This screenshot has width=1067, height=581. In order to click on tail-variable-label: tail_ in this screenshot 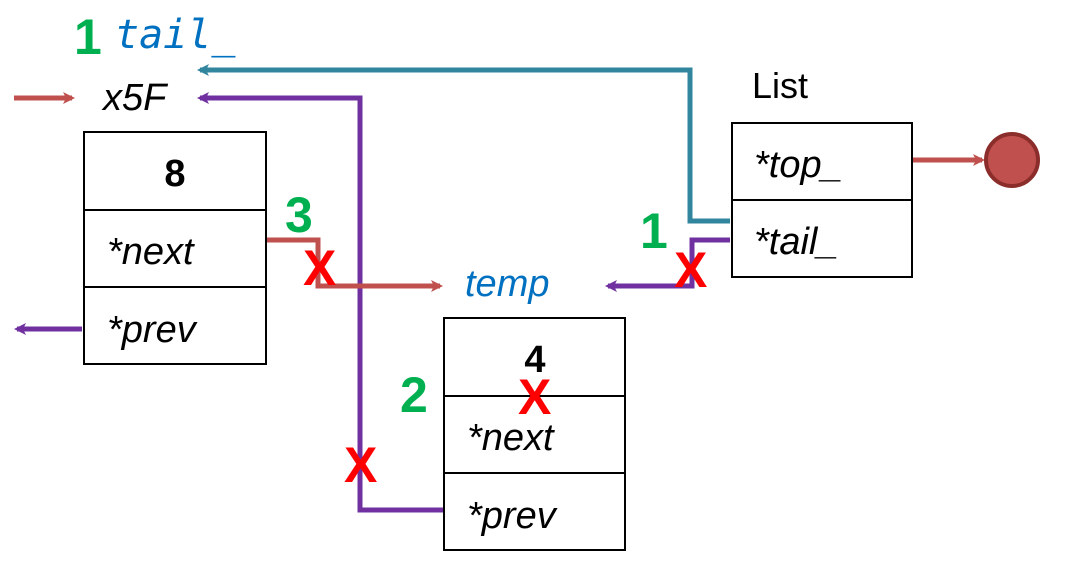, I will do `click(175, 35)`.